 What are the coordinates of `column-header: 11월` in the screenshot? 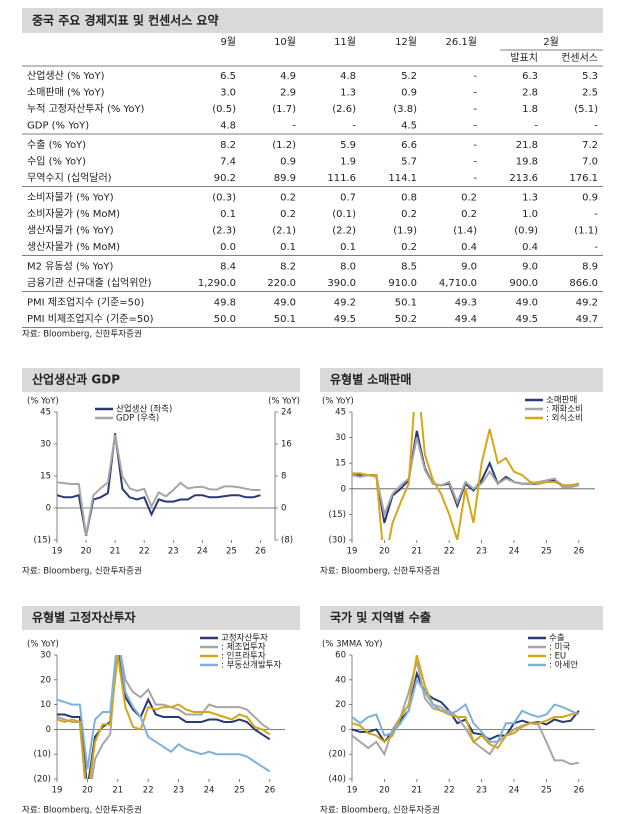 It's located at (345, 42).